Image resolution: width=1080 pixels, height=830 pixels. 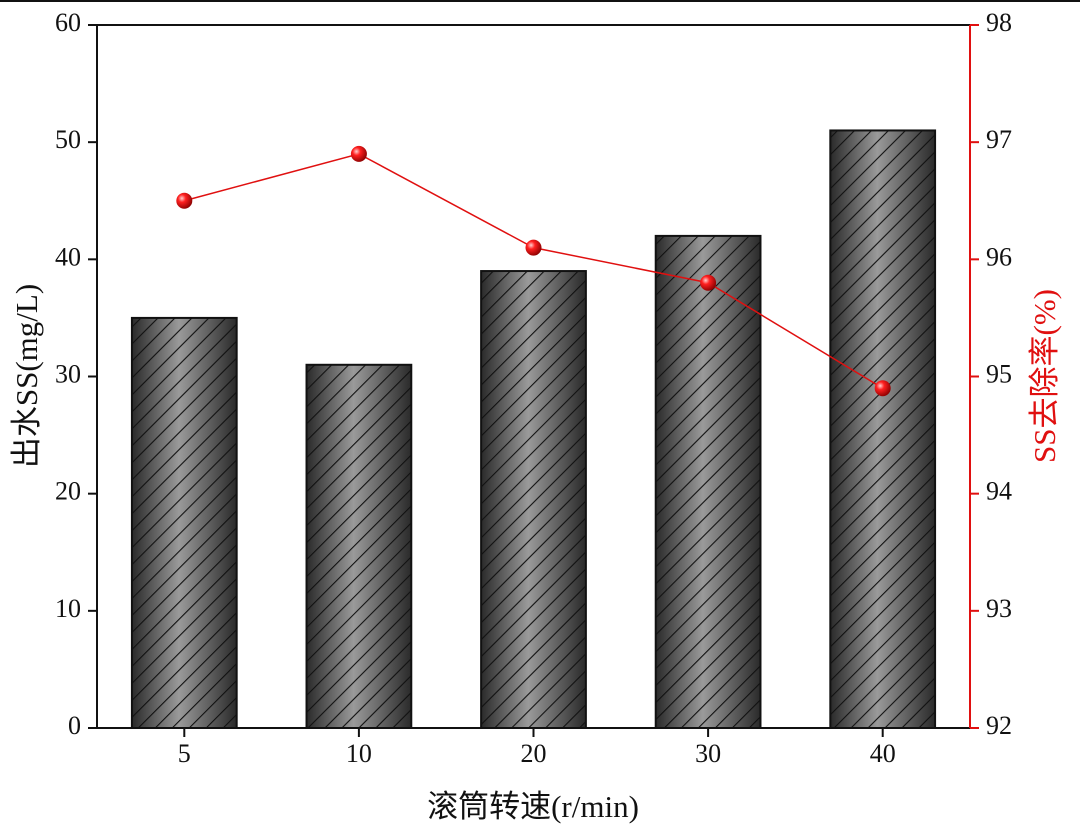 What do you see at coordinates (708, 753) in the screenshot?
I see `x-tick-label: 30` at bounding box center [708, 753].